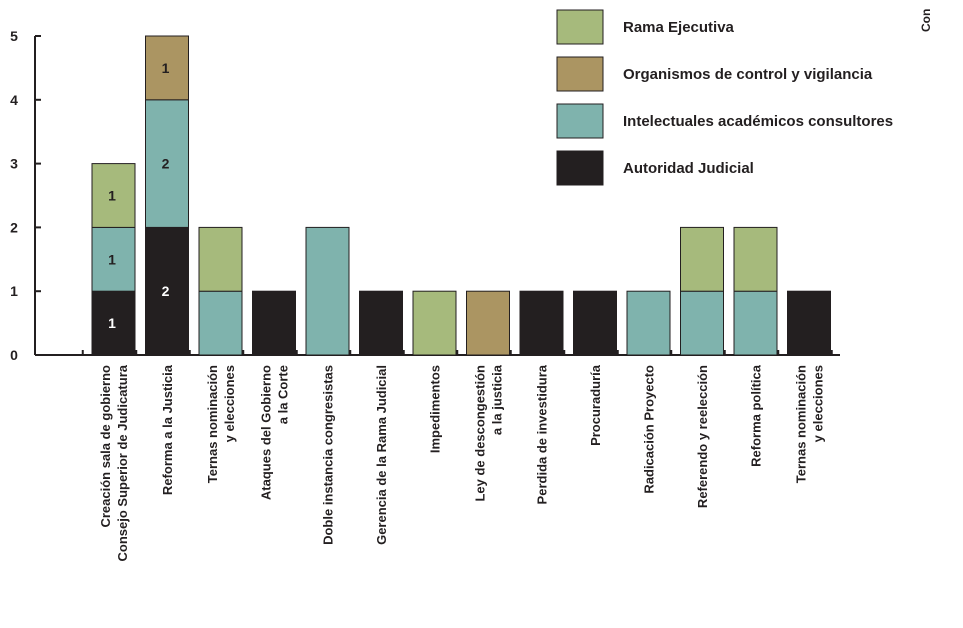 This screenshot has width=963, height=628. What do you see at coordinates (688, 168) in the screenshot?
I see `legend-label-autoridad-judicial: Autoridad Judicial` at bounding box center [688, 168].